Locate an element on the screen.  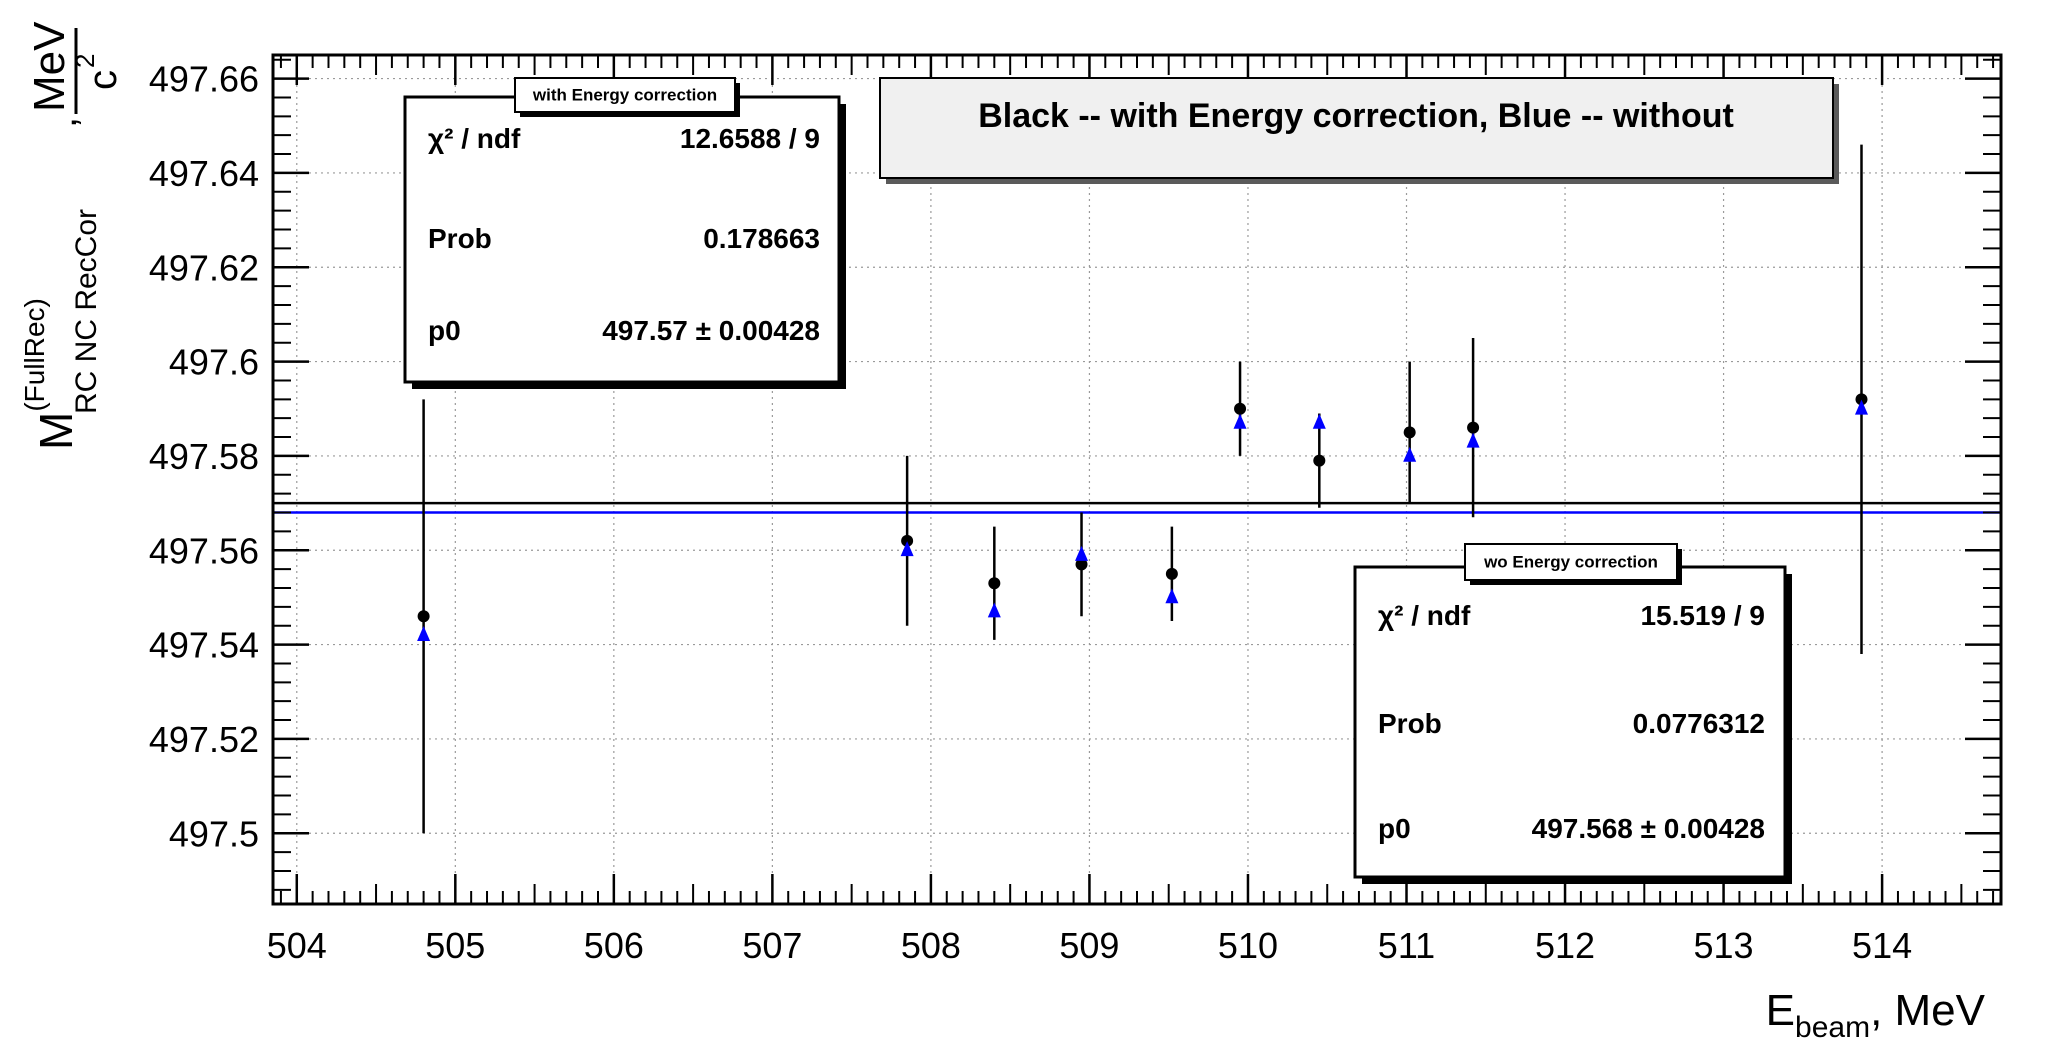
x-tick-label: 508 is located at coordinates (931, 945).